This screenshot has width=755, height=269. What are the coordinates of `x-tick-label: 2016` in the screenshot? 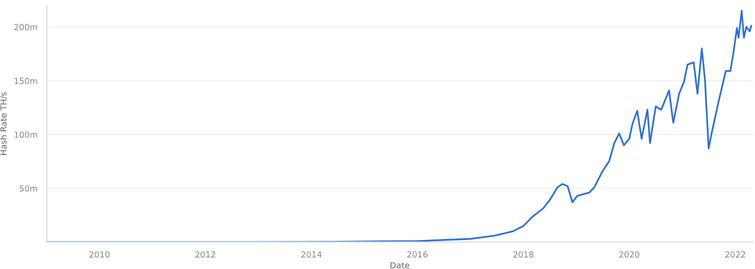 It's located at (417, 254).